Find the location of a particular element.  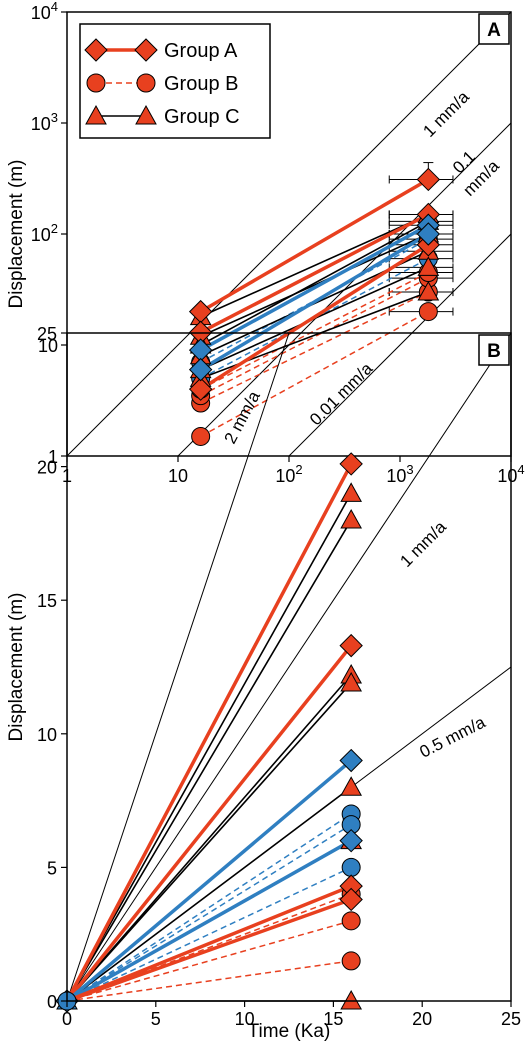

y-tick-label: 15 is located at coordinates (47, 601).